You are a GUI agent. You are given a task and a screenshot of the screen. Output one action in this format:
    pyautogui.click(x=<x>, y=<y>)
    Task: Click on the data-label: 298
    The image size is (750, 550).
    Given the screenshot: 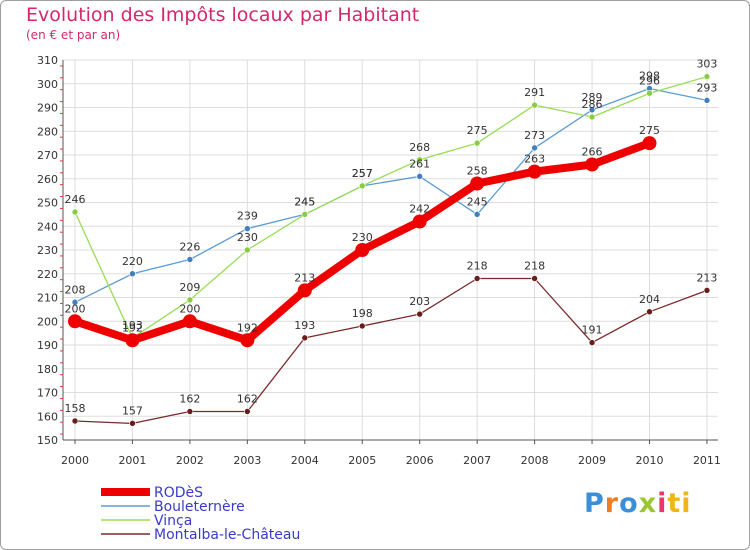 What is the action you would take?
    pyautogui.click(x=649, y=76)
    